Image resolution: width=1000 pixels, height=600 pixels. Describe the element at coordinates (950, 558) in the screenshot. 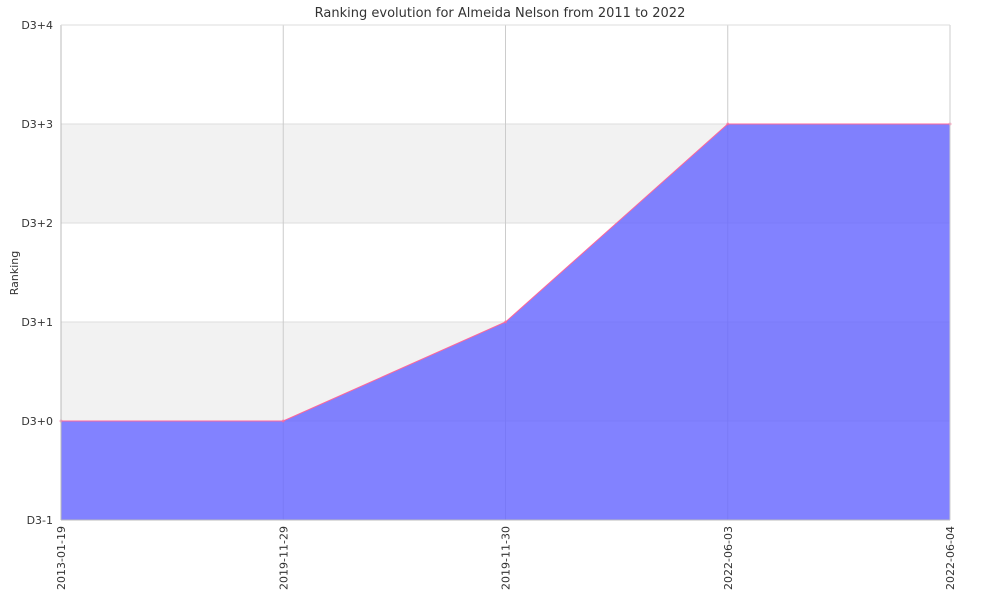

I see `x-tick-label: 2022-06-04` at that location.